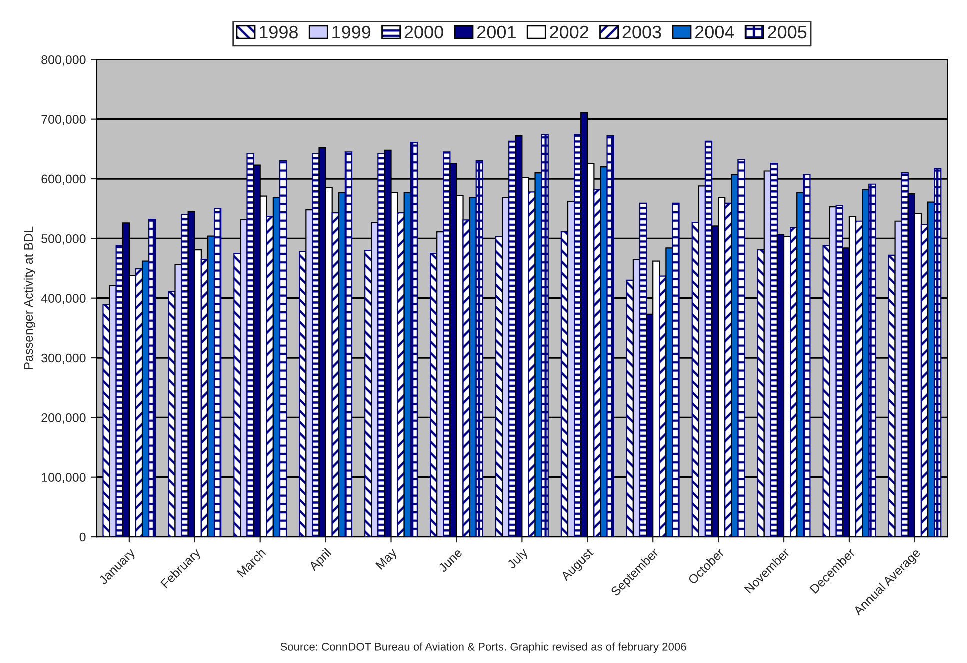 This screenshot has width=967, height=663. What do you see at coordinates (83, 537) in the screenshot?
I see `y-tick-label: 0` at bounding box center [83, 537].